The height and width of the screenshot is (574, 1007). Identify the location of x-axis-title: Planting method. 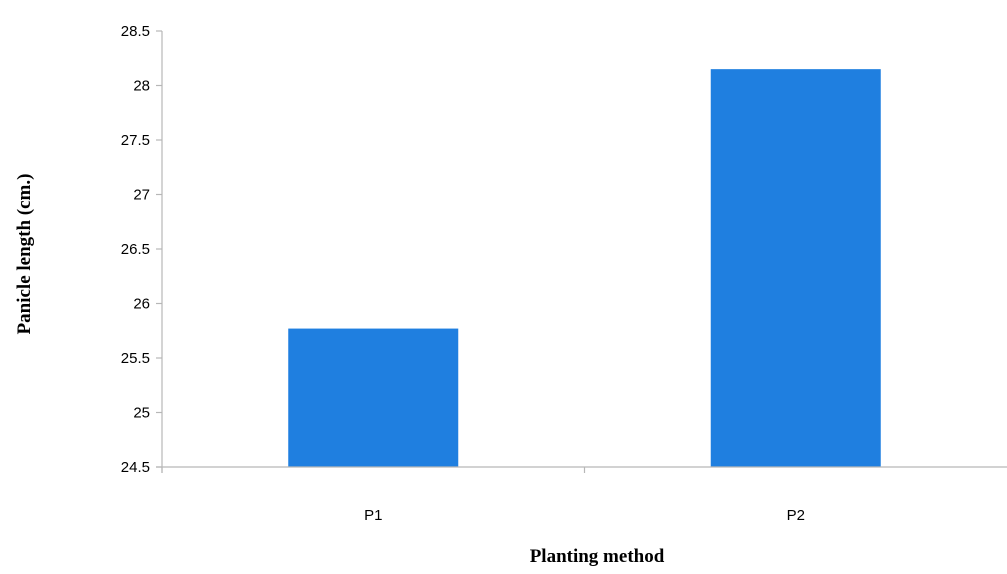
(597, 556).